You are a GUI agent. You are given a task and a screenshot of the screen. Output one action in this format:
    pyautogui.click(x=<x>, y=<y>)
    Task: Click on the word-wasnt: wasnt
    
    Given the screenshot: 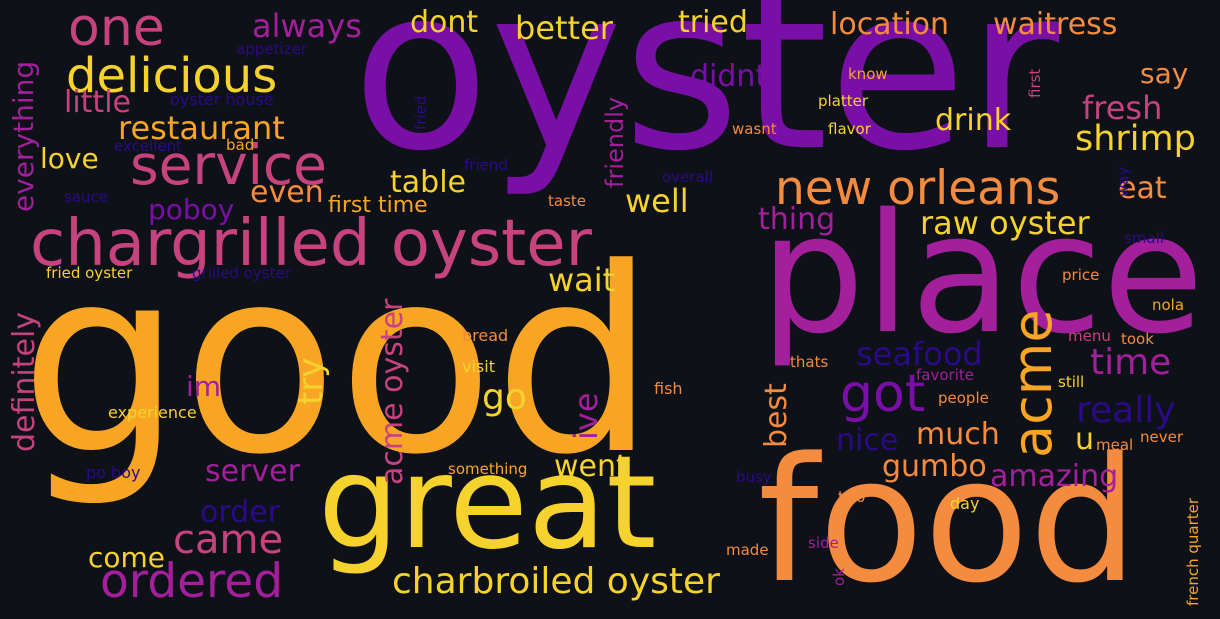 What is the action you would take?
    pyautogui.click(x=754, y=129)
    